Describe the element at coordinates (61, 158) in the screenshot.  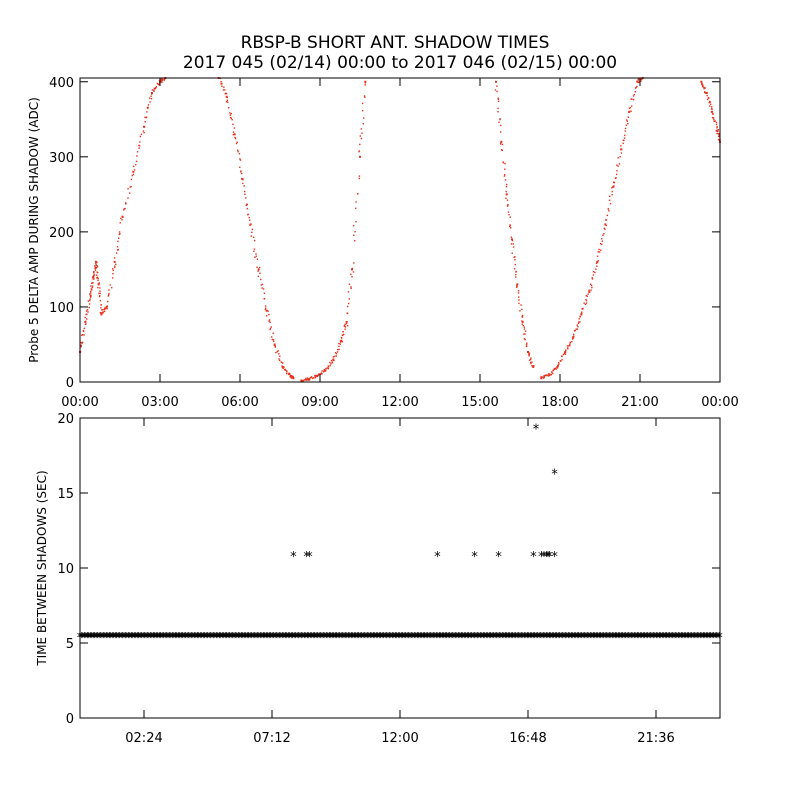
I see `top-ytick-label: 300` at that location.